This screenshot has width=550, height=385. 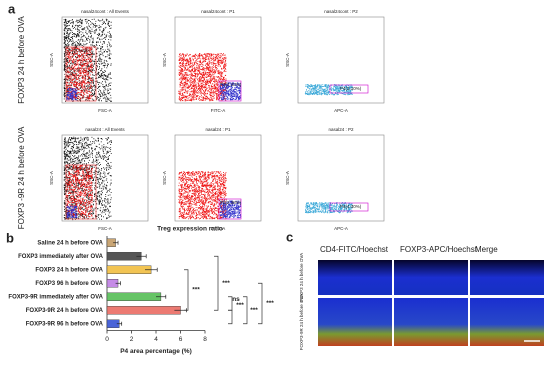 I want to click on gate-label: P2(2.33%), so click(x=231, y=84).